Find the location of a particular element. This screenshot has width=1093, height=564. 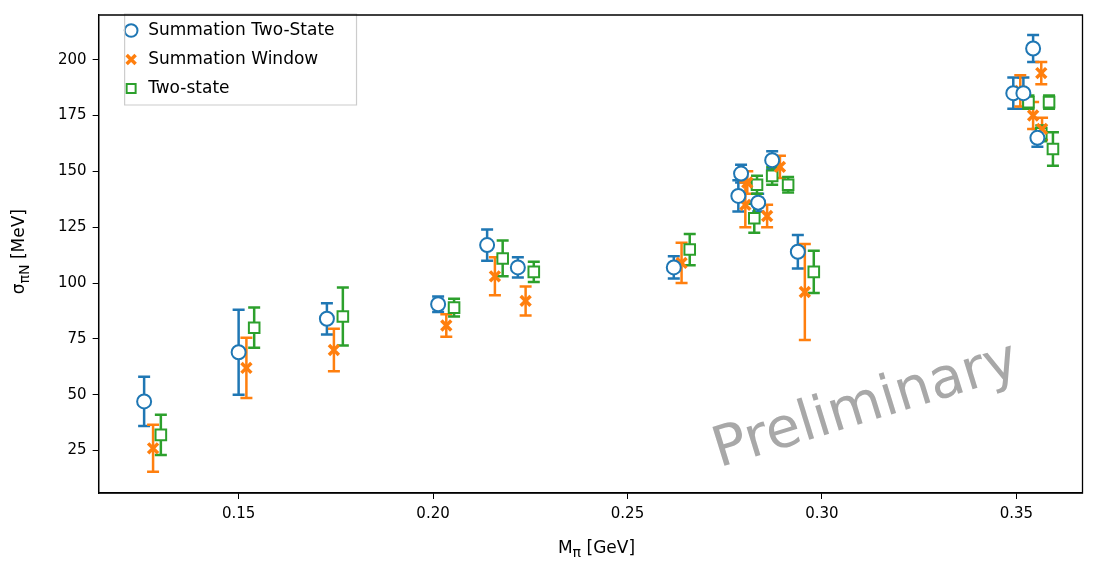

y-tick-label: 75 is located at coordinates (77, 337).